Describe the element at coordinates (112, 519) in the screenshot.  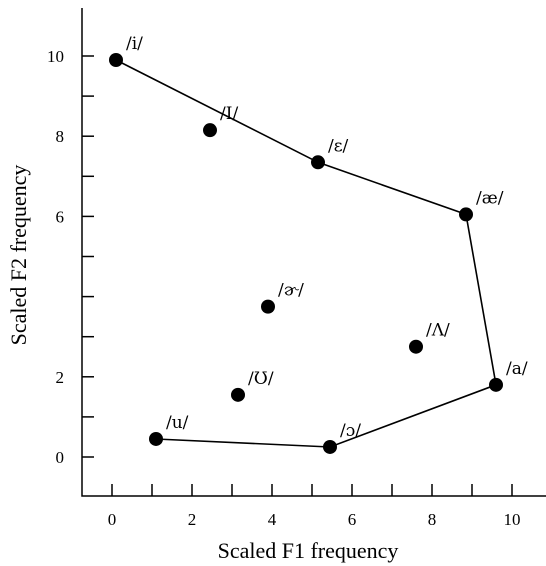
I see `x-tick-label: 0` at that location.